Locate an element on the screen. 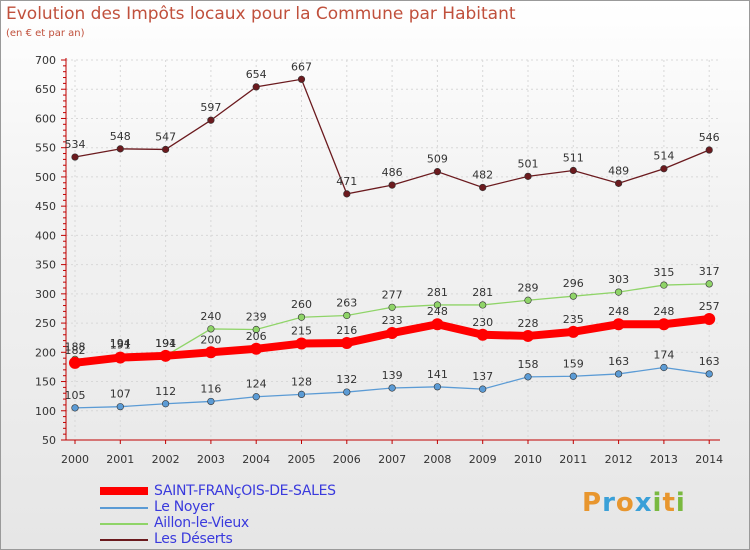 The image size is (750, 550). y-tick-label: 50 is located at coordinates (49, 440).